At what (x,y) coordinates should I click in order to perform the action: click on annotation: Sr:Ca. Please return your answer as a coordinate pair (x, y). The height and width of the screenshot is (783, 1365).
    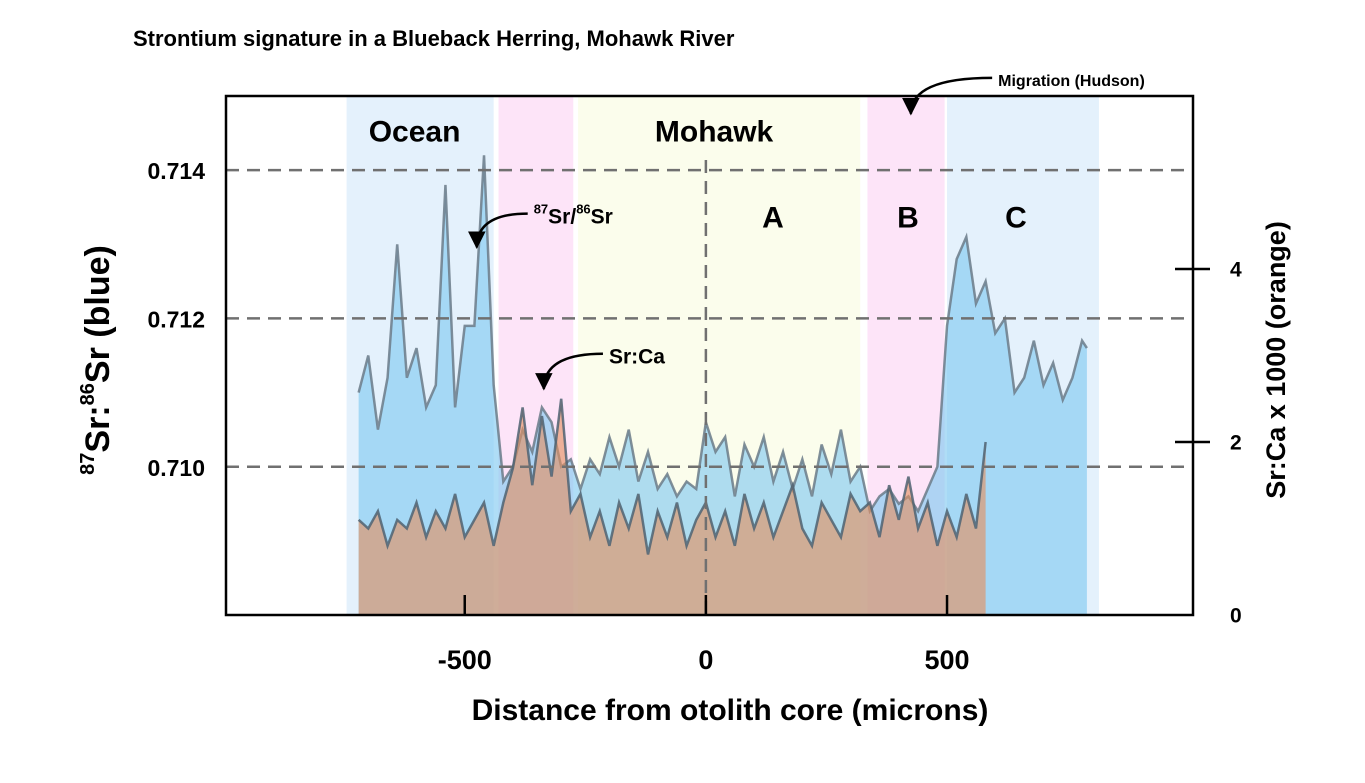
    Looking at the image, I should click on (637, 356).